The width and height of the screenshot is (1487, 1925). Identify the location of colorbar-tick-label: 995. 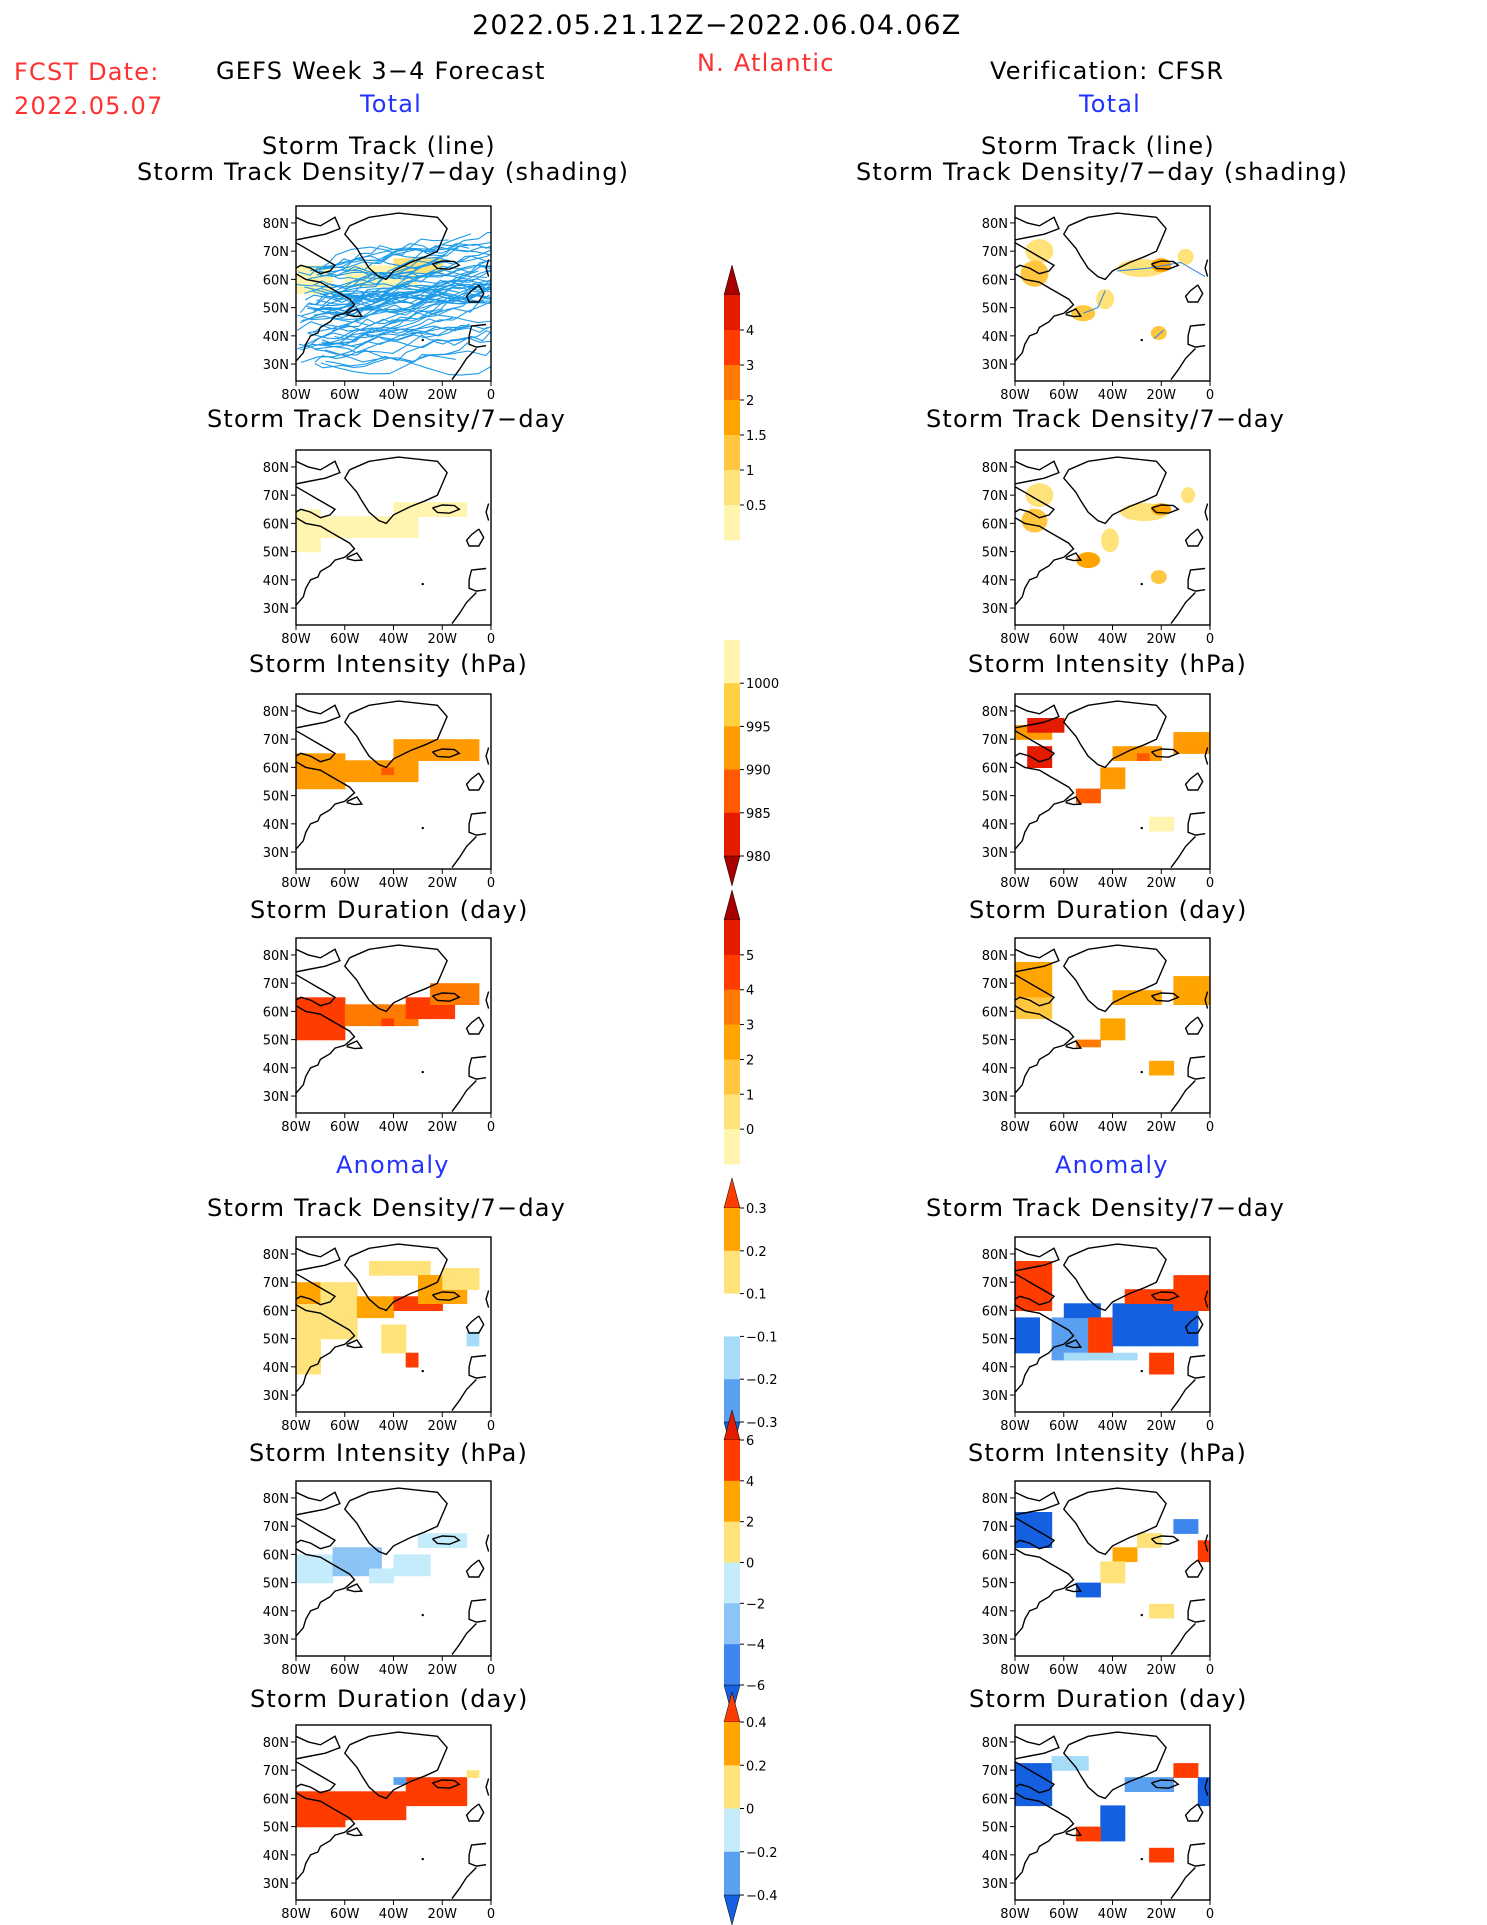
(758, 727).